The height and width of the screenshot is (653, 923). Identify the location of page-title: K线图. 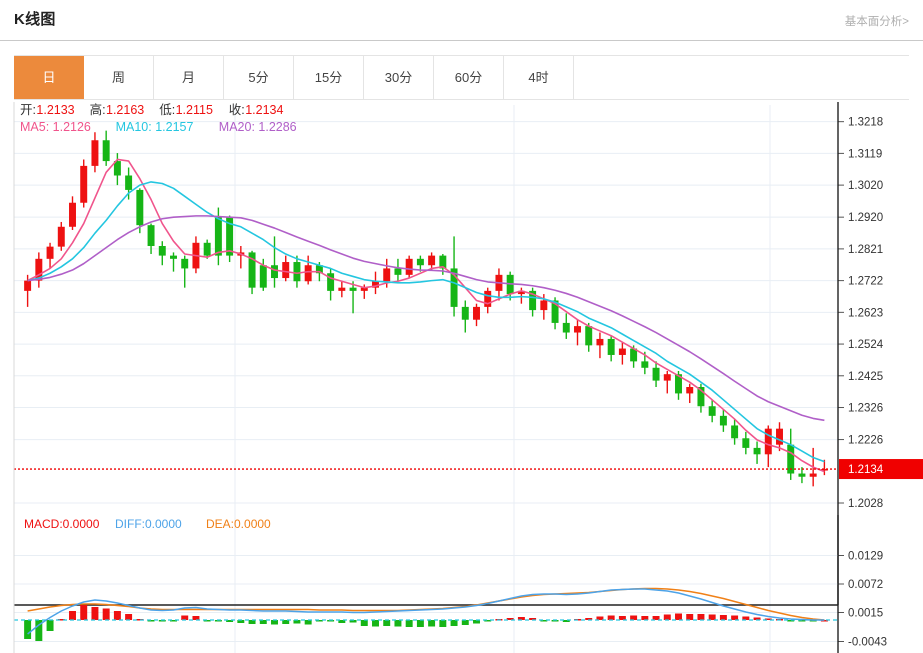
(35, 19).